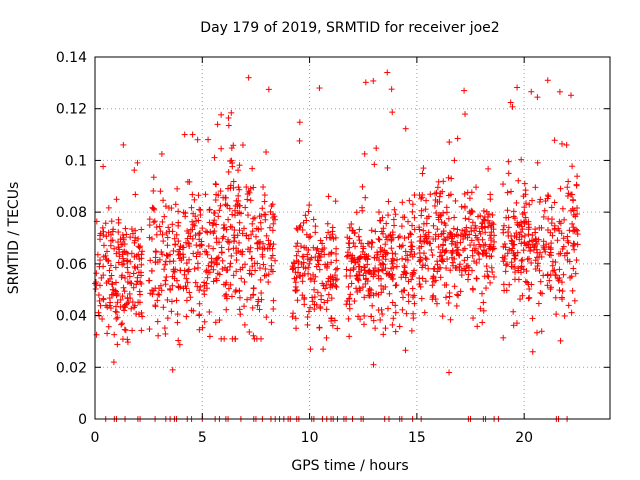 The height and width of the screenshot is (480, 640). Describe the element at coordinates (71, 110) in the screenshot. I see `y-tick-label: 0.12` at that location.